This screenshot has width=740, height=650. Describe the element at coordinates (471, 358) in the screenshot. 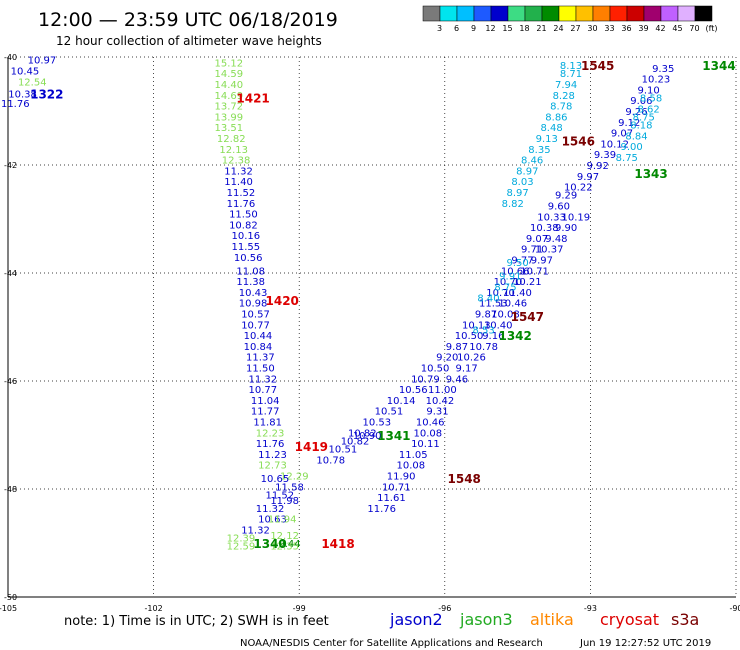

I see `swh-value: 10.26` at that location.